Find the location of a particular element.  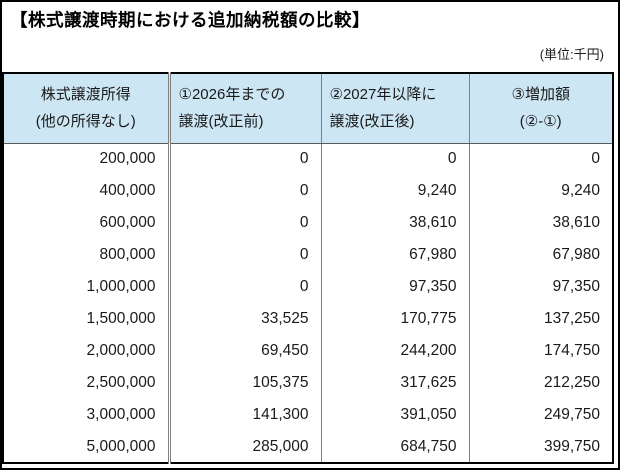

table-row: 2,500,000 105,375 317,625 212,250 is located at coordinates (308, 383).